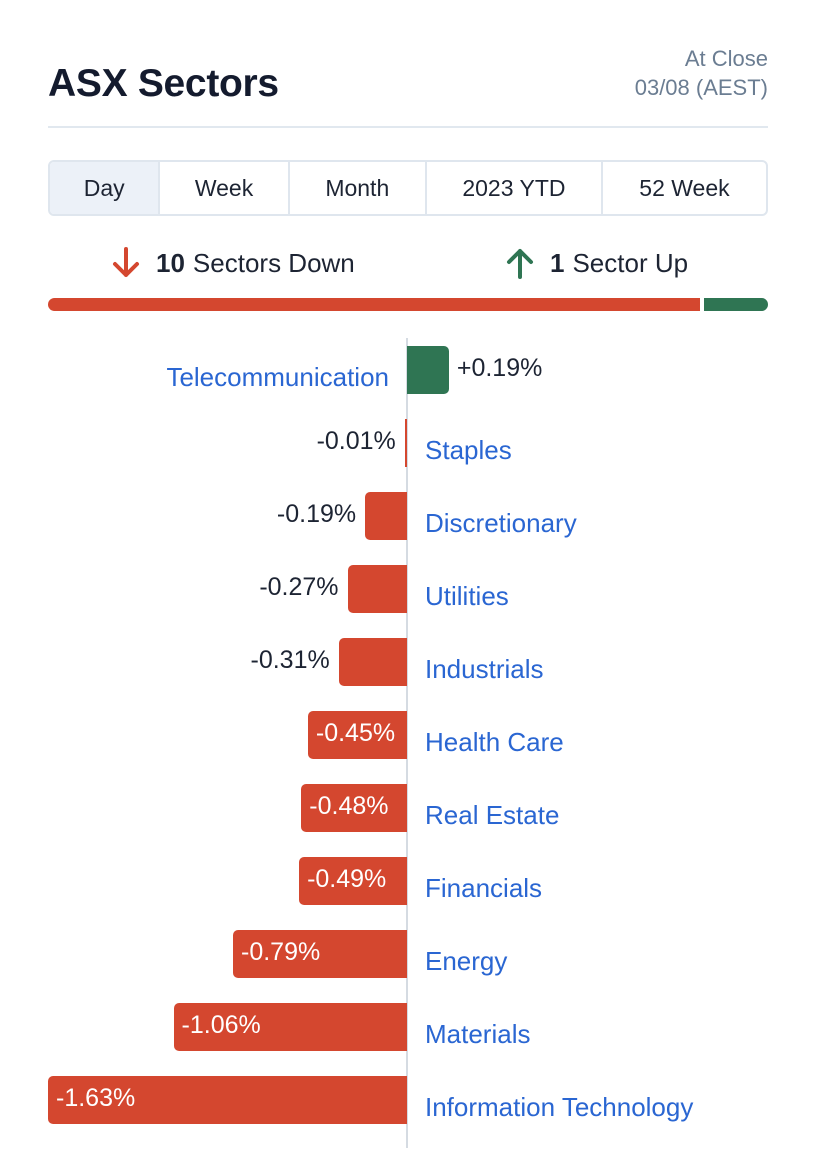 The width and height of the screenshot is (838, 1152). I want to click on page-title: ASX Sectors, so click(163, 83).